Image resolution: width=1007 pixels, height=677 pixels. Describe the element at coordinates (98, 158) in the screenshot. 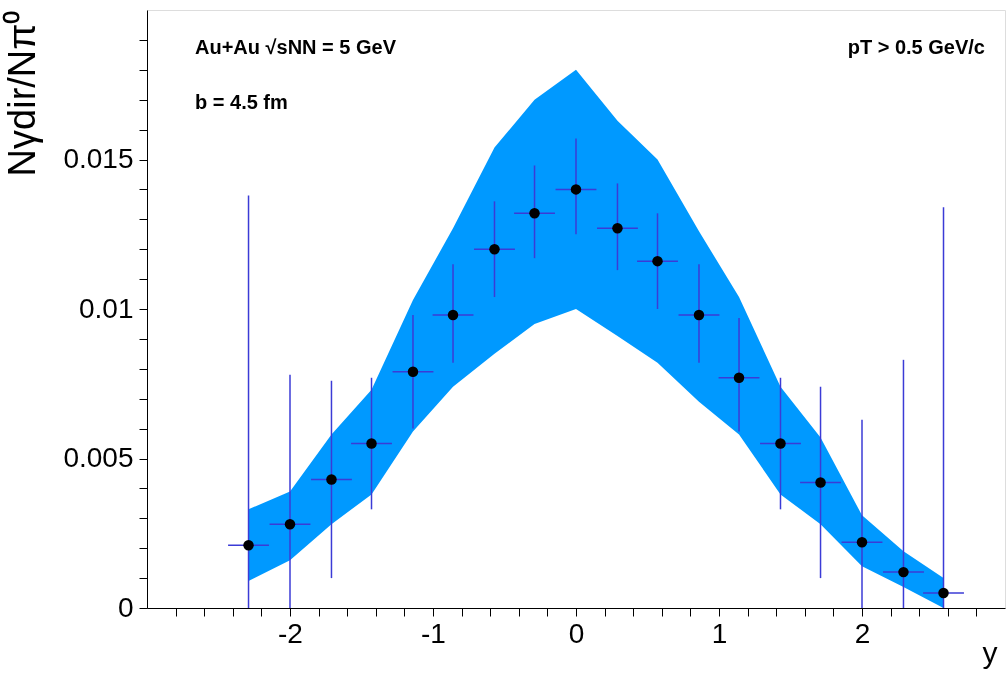

I see `y-tick-label: 0.015` at that location.